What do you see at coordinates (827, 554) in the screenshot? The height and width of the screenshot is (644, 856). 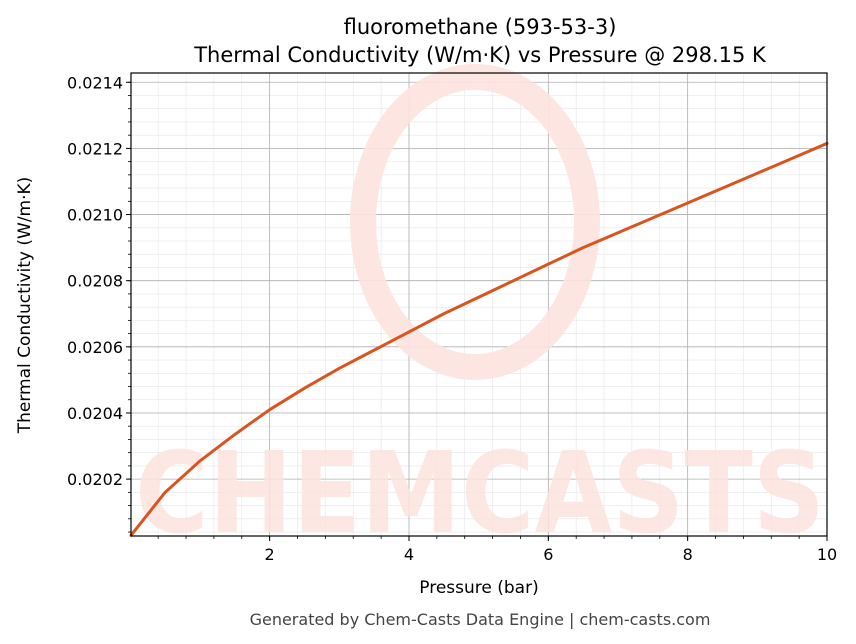 I see `x-tick-label: 10` at bounding box center [827, 554].